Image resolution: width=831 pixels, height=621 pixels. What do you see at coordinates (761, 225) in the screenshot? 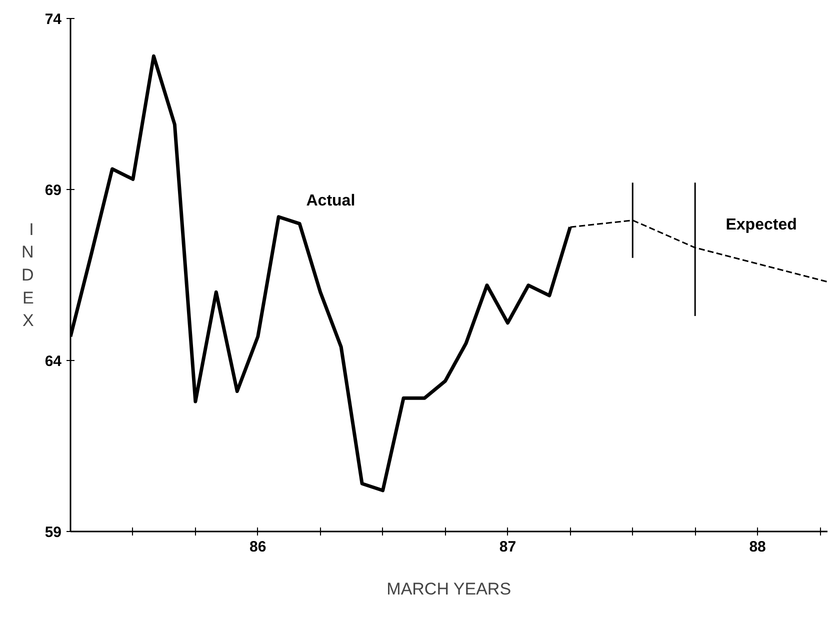
I see `series-label: Expected` at bounding box center [761, 225].